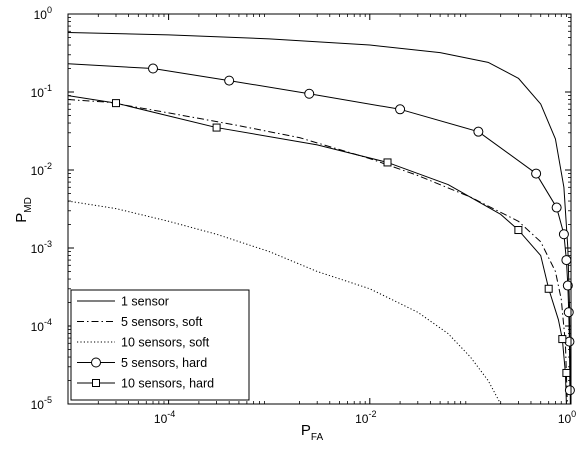 This screenshot has height=453, width=587. What do you see at coordinates (41, 91) in the screenshot?
I see `y-tick-label: 10⁻¹` at bounding box center [41, 91].